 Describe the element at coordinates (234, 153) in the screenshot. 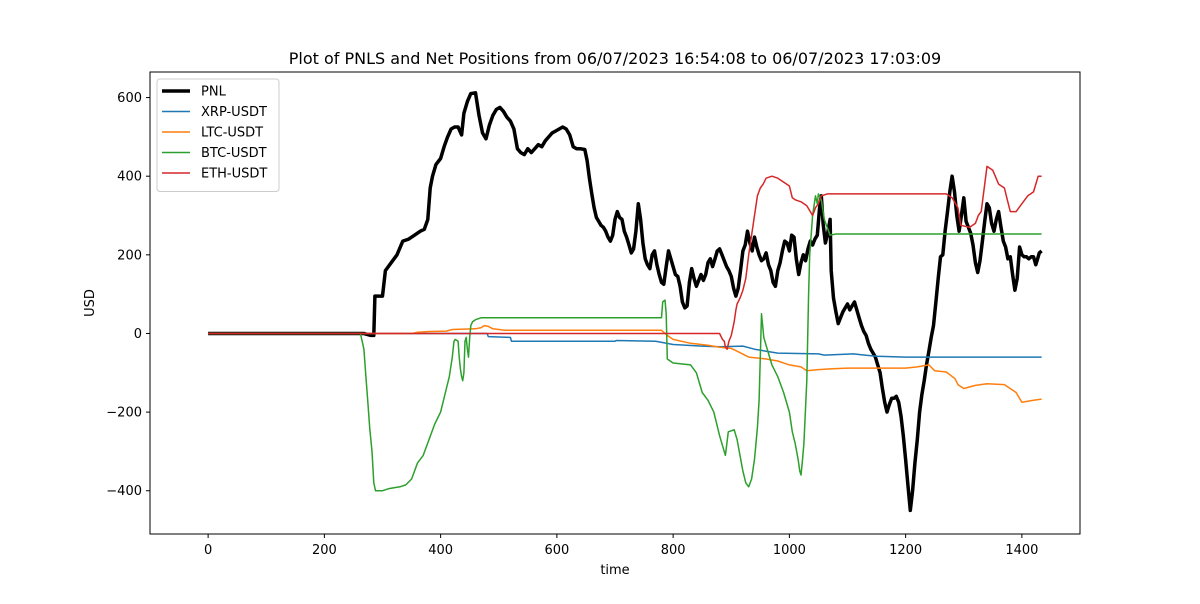

I see `legend-label: BTC-USDT` at that location.